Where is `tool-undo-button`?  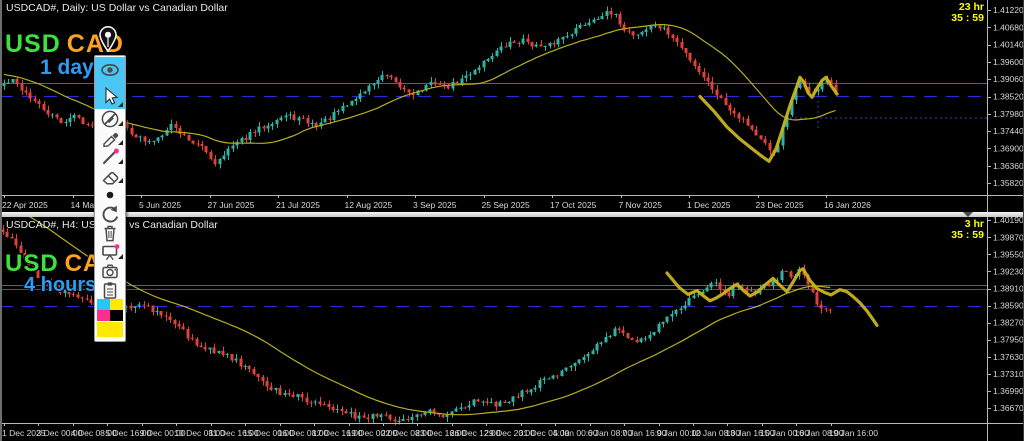 tool-undo-button is located at coordinates (110, 213).